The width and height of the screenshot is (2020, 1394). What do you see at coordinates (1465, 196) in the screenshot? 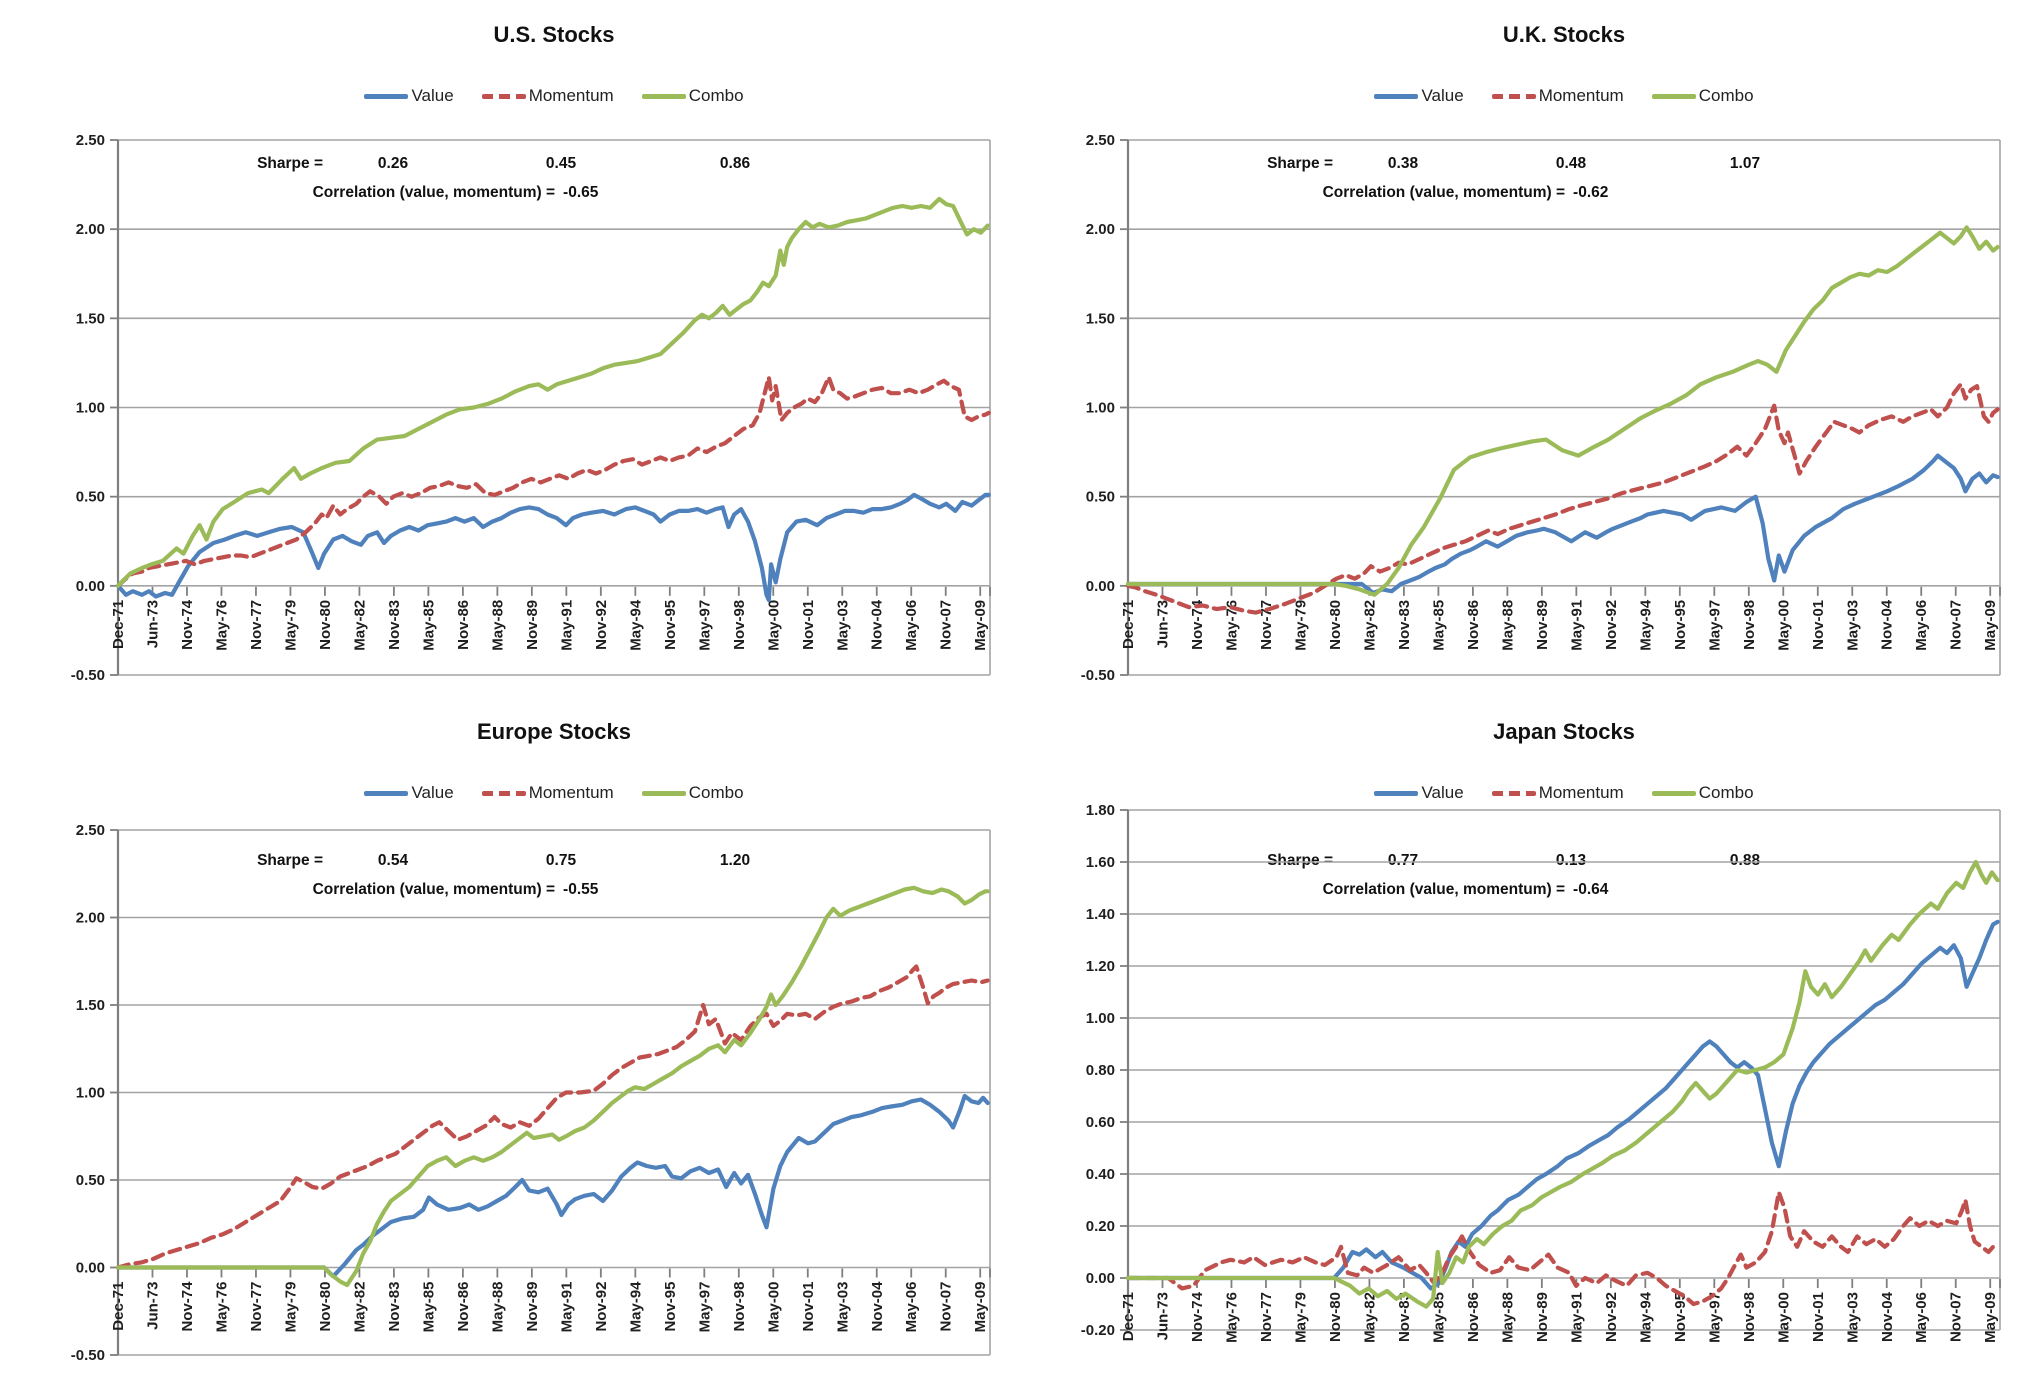
I see `correlation-annotation: Correlation (value, momentum) = -0.62` at bounding box center [1465, 196].